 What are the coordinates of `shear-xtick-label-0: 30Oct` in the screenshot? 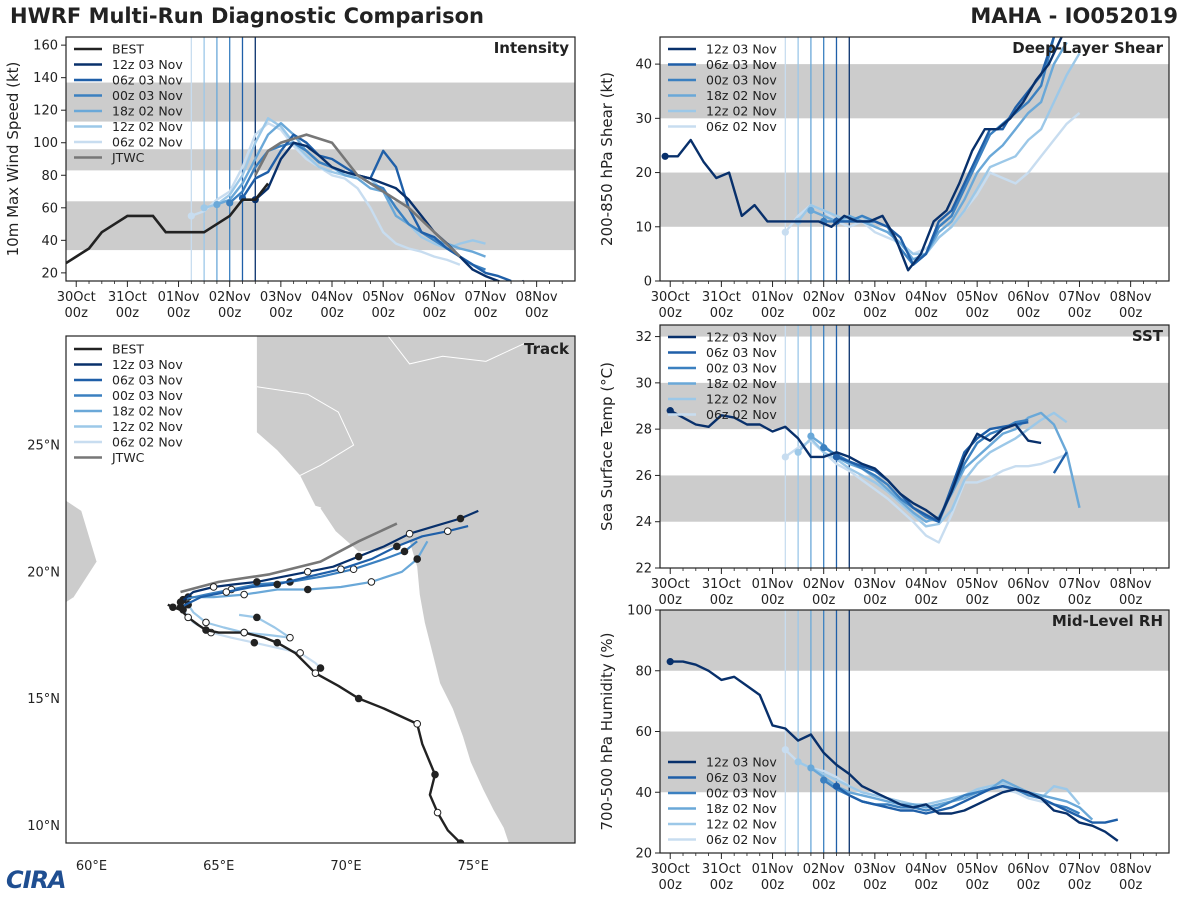 It's located at (670, 297).